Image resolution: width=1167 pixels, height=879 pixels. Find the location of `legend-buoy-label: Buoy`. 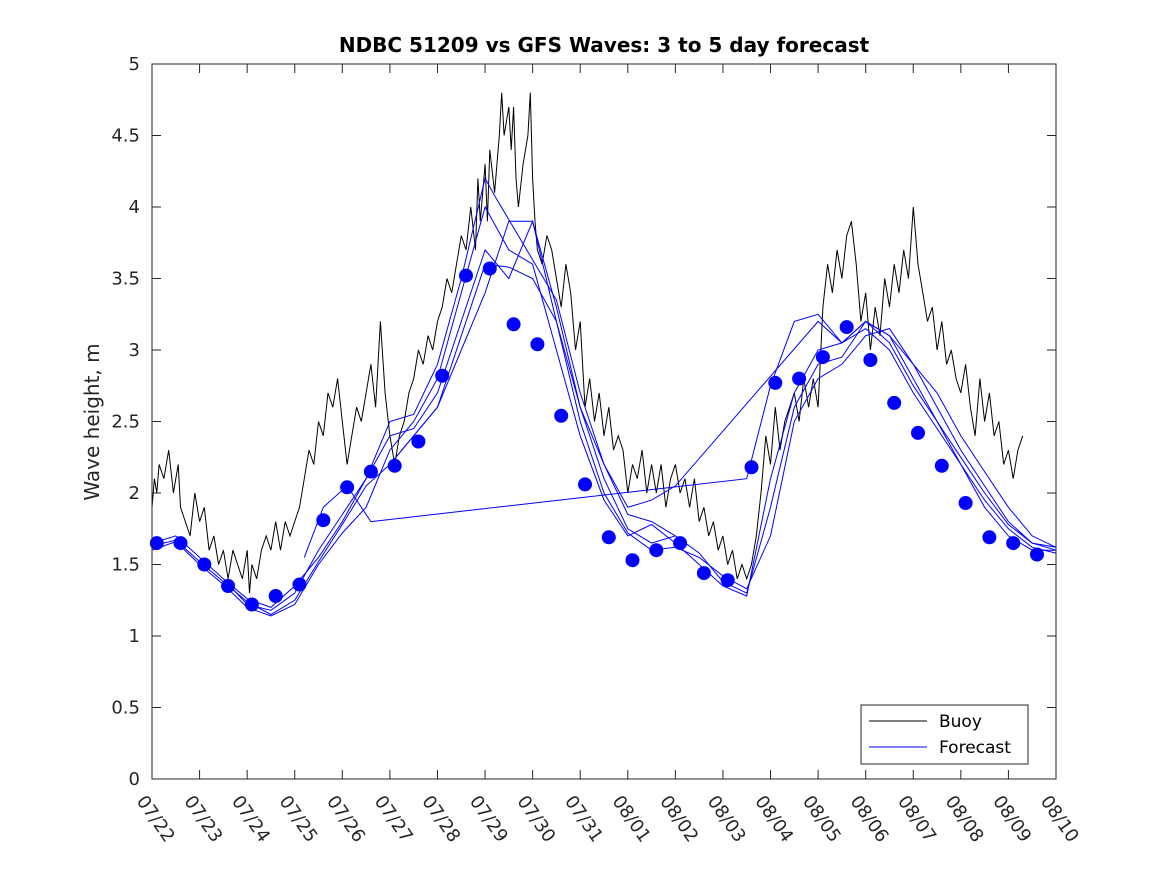

legend-buoy-label: Buoy is located at coordinates (960, 722).